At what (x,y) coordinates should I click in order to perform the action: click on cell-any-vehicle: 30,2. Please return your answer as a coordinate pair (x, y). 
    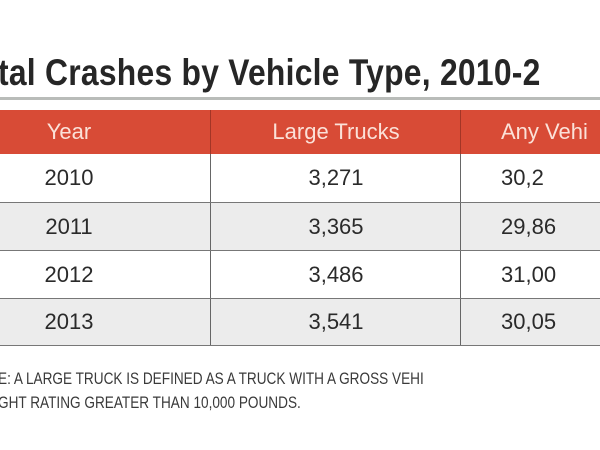
    Looking at the image, I should click on (530, 178).